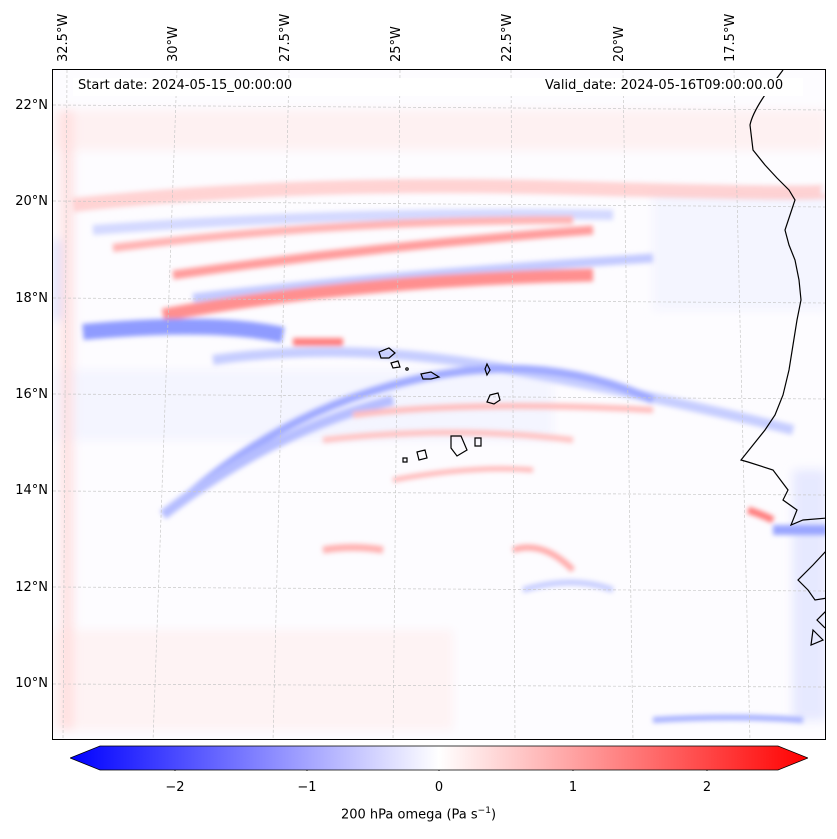 This screenshot has height=839, width=837. I want to click on colorbar-label: 200 hPa omega (Pa s−1), so click(418, 814).